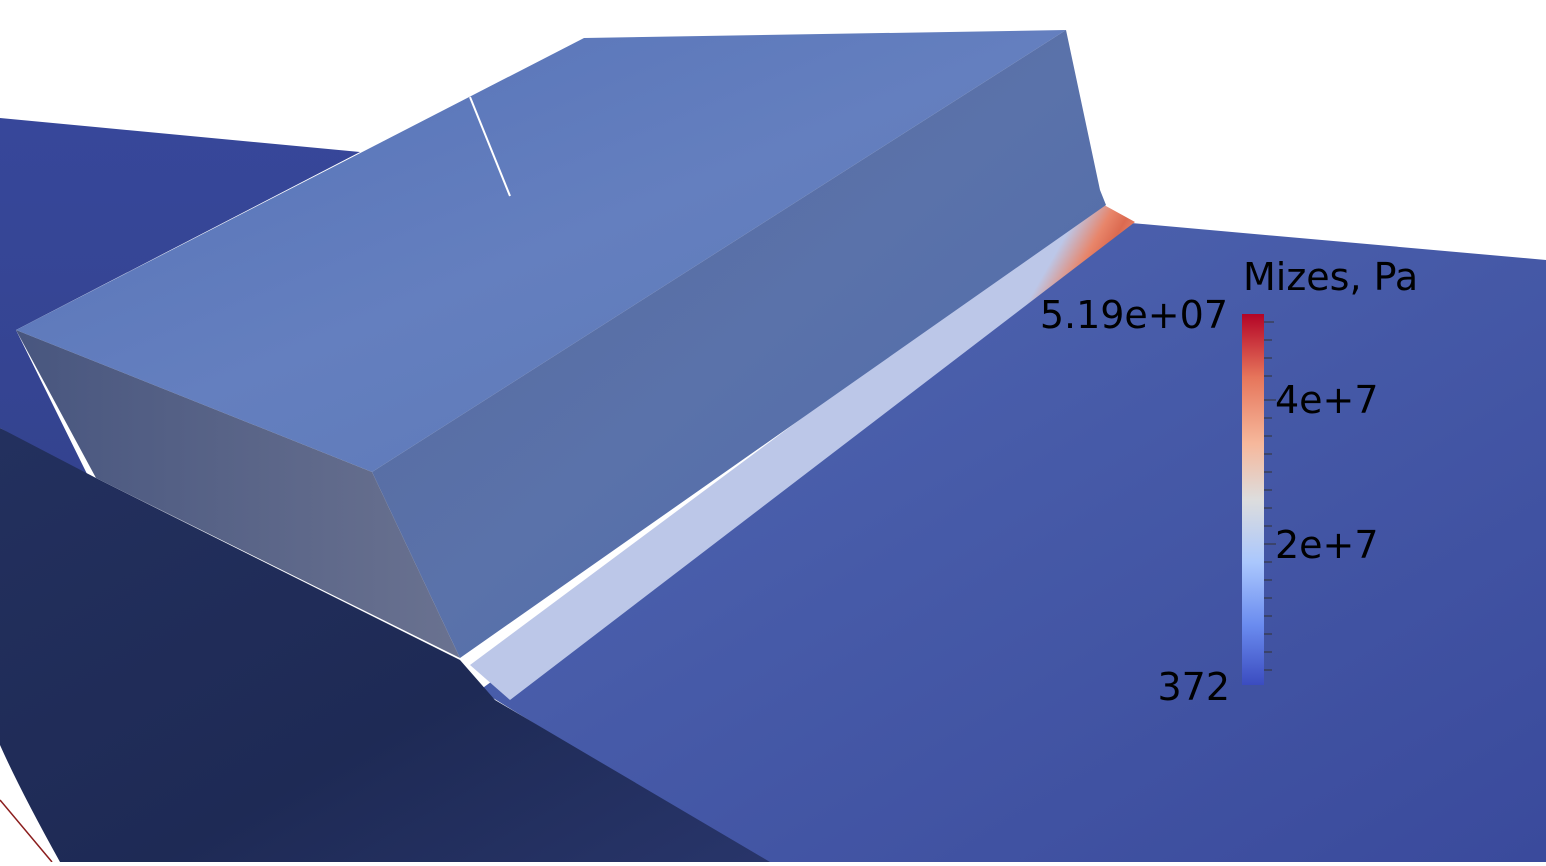 Image resolution: width=1546 pixels, height=866 pixels. What do you see at coordinates (1331, 277) in the screenshot?
I see `scalar-bar-title: Mizes, Pa` at bounding box center [1331, 277].